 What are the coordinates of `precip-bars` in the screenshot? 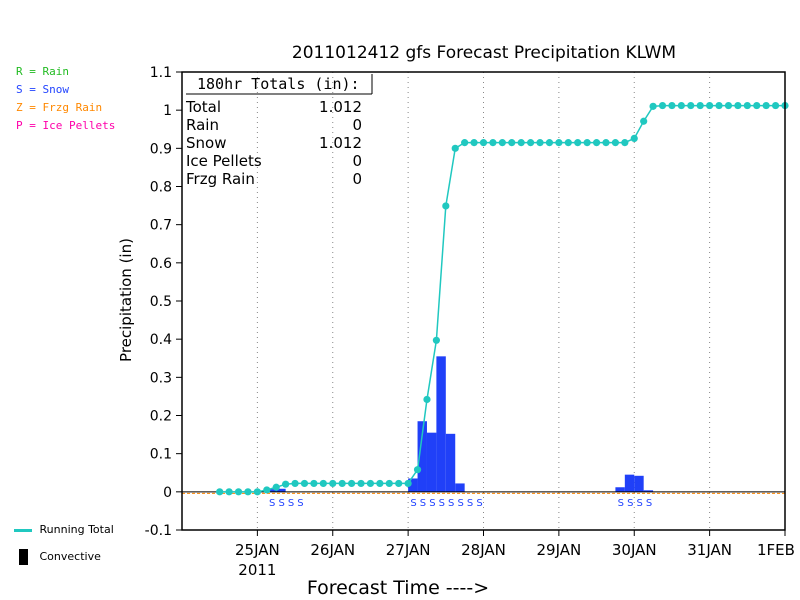 It's located at (460, 424).